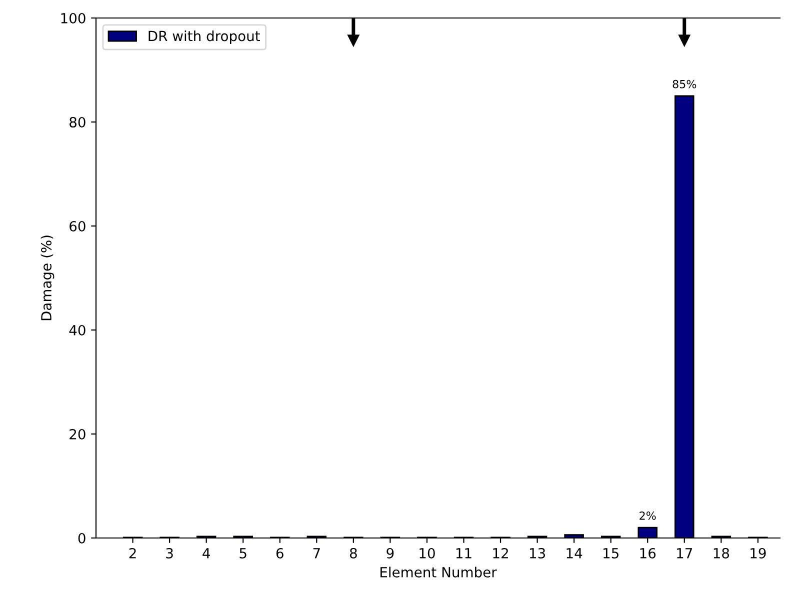 This screenshot has height=602, width=788. Describe the element at coordinates (78, 122) in the screenshot. I see `y-tick-label: 80` at that location.